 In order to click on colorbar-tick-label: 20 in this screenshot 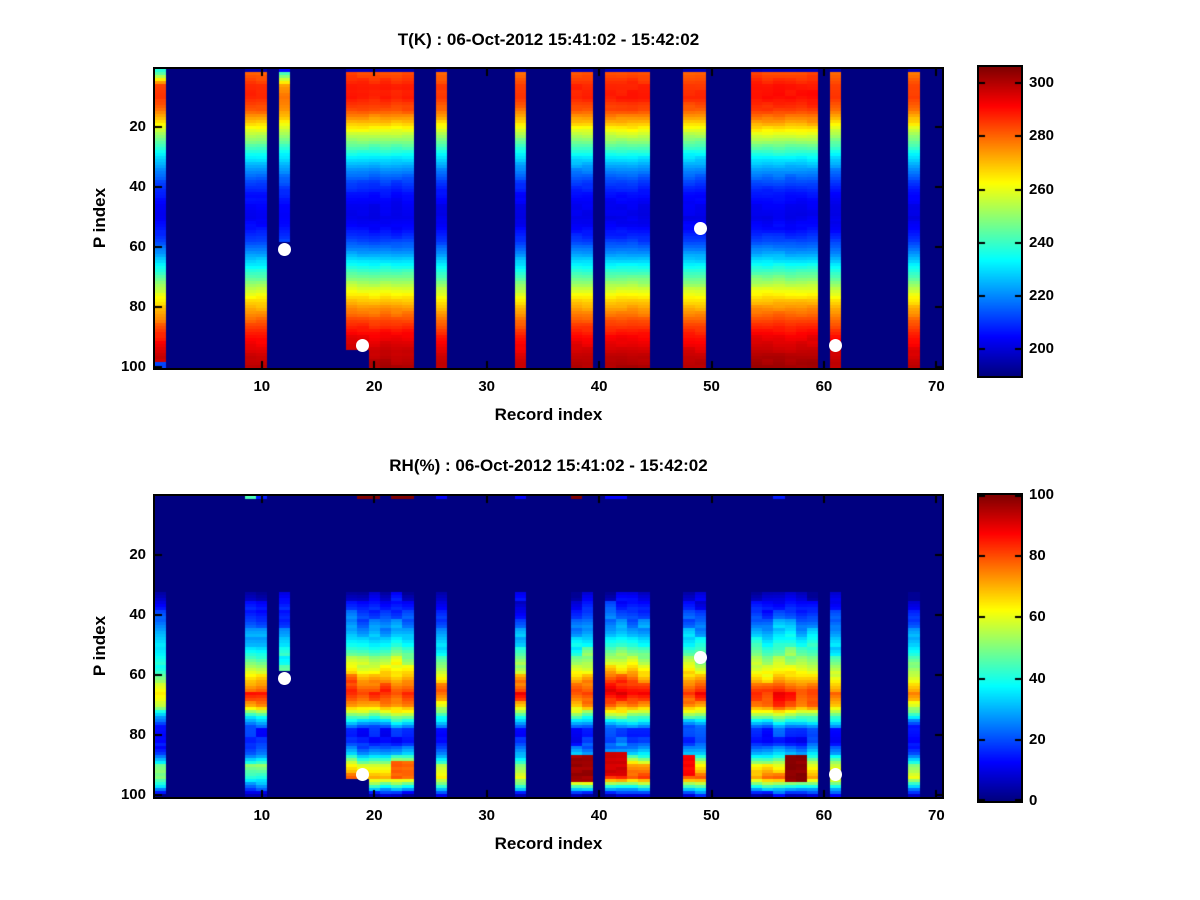, I will do `click(1037, 739)`.